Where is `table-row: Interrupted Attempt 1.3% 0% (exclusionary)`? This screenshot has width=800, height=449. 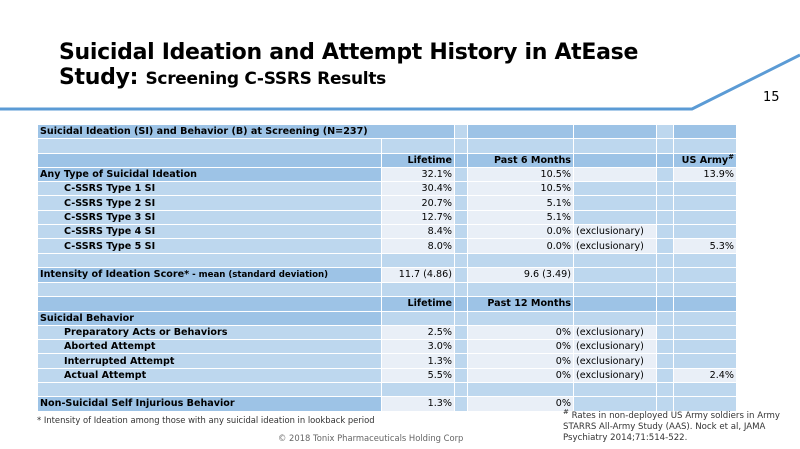
table-row: Interrupted Attempt 1.3% 0% (exclusionary) is located at coordinates (387, 361).